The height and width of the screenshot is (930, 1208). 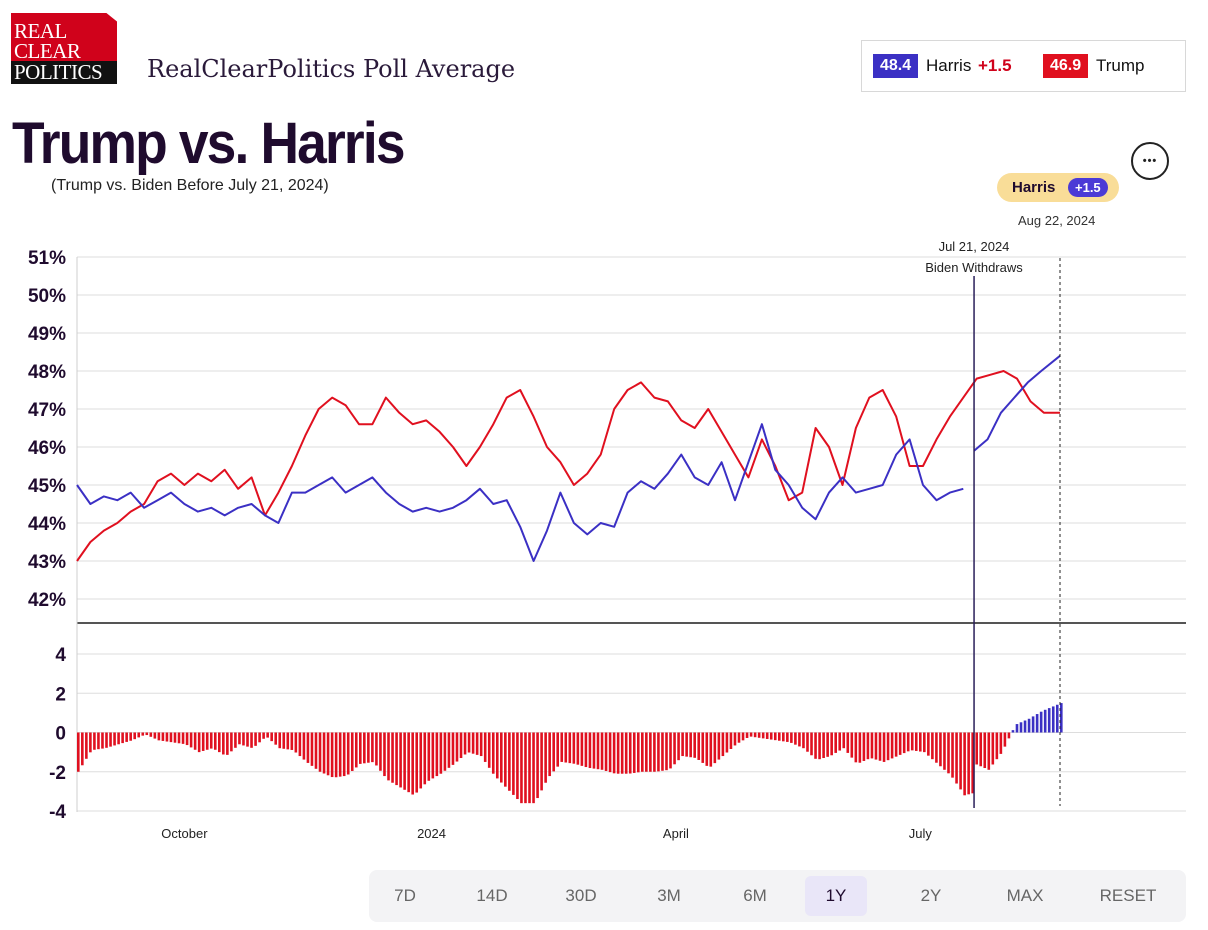 I want to click on event-label: Biden Withdraws, so click(x=974, y=267).